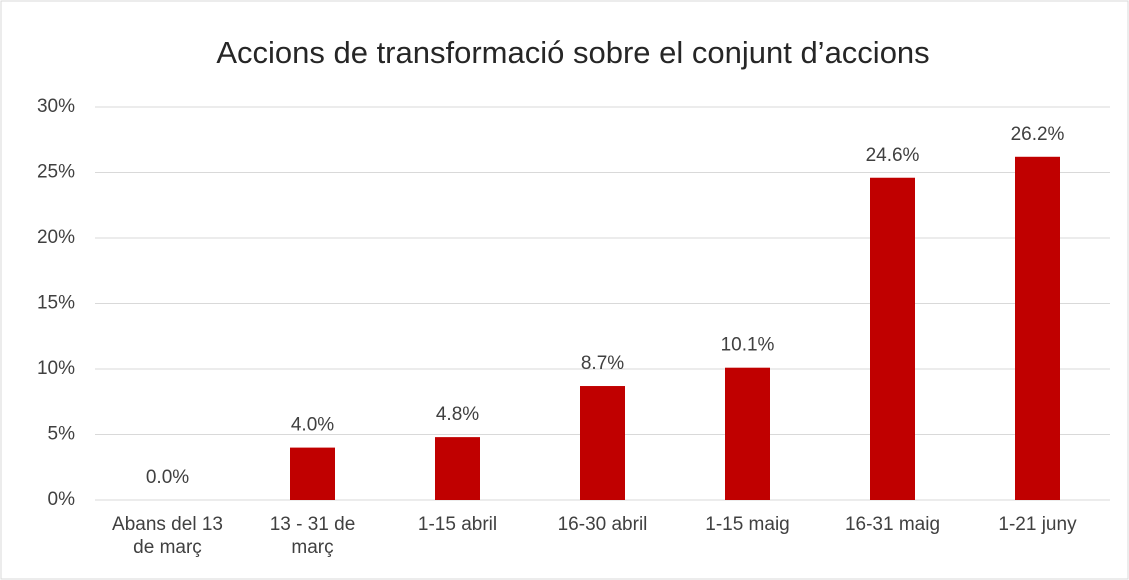  I want to click on y-tick-label: 0%, so click(62, 499).